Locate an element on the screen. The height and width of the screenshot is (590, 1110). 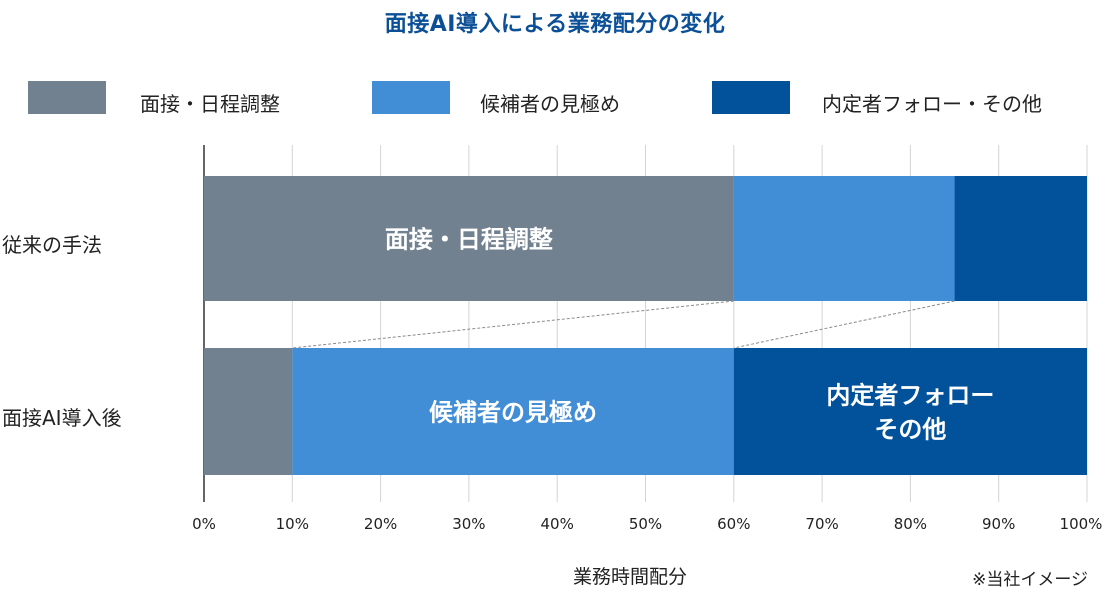
data-label: 面接・日程調整 is located at coordinates (469, 240).